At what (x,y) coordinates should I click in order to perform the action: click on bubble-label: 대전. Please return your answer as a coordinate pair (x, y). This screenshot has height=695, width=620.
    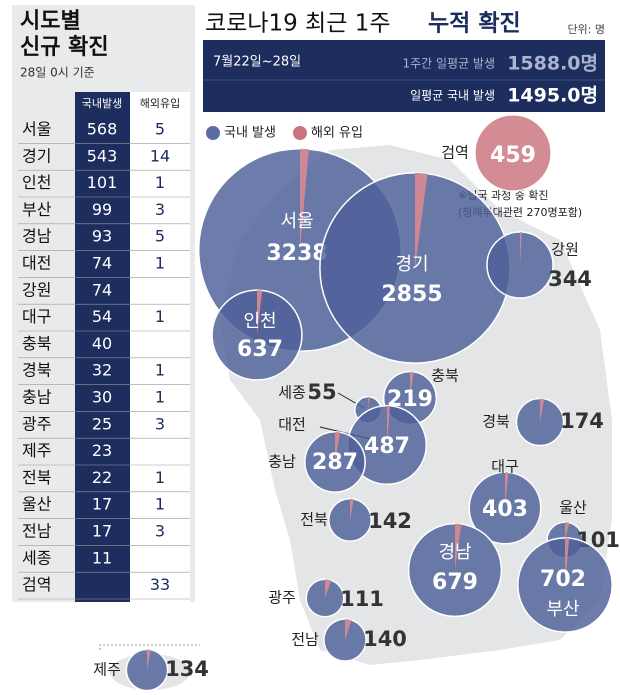
    Looking at the image, I should click on (292, 425).